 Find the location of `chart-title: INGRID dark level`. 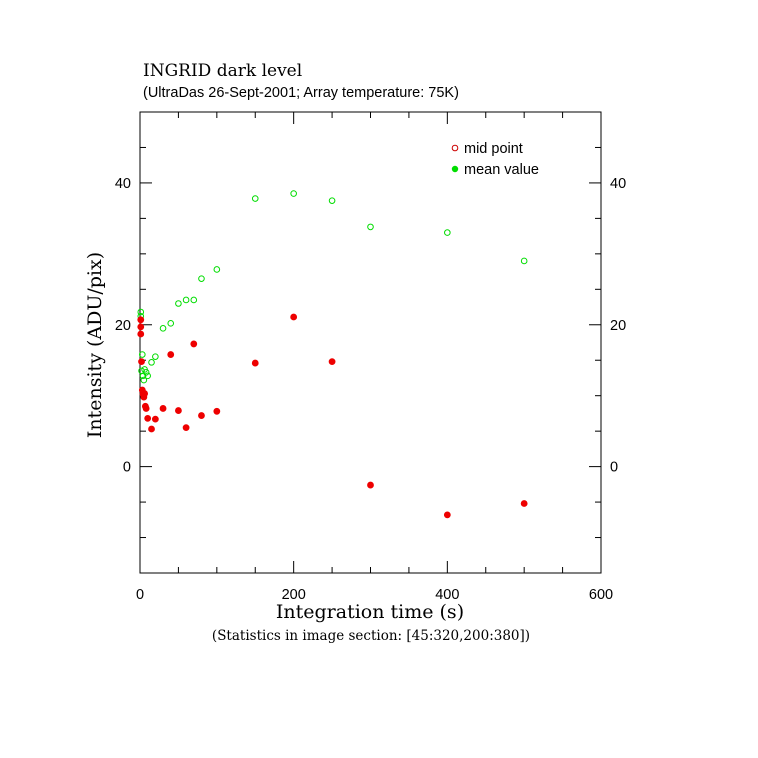

chart-title: INGRID dark level is located at coordinates (222, 71).